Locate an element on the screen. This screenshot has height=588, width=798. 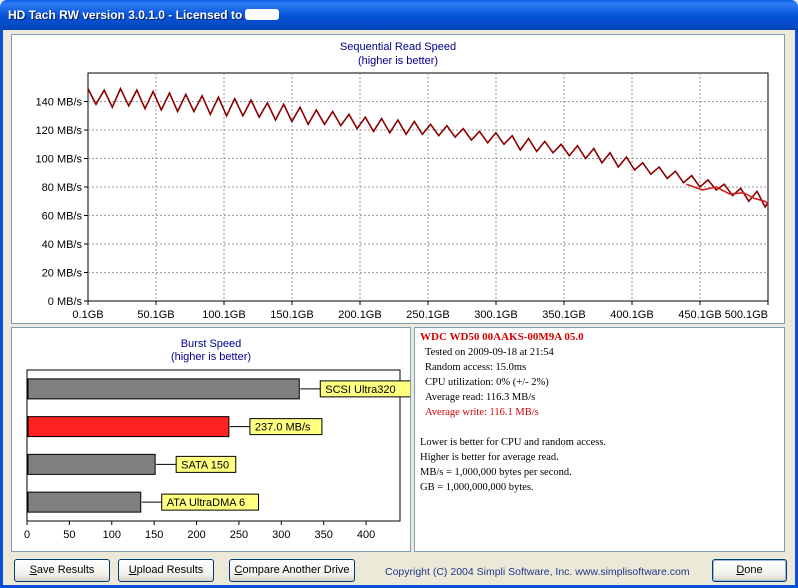
compare-label: ompare Another Drive is located at coordinates (296, 570).